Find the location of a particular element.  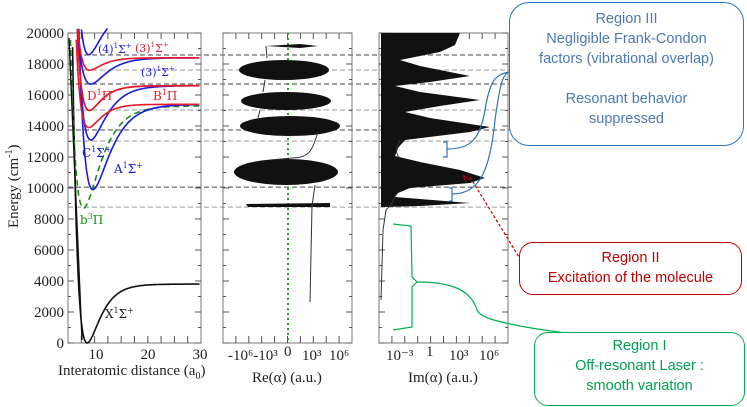

state-label-c: C1Σ+ is located at coordinates (96, 152).